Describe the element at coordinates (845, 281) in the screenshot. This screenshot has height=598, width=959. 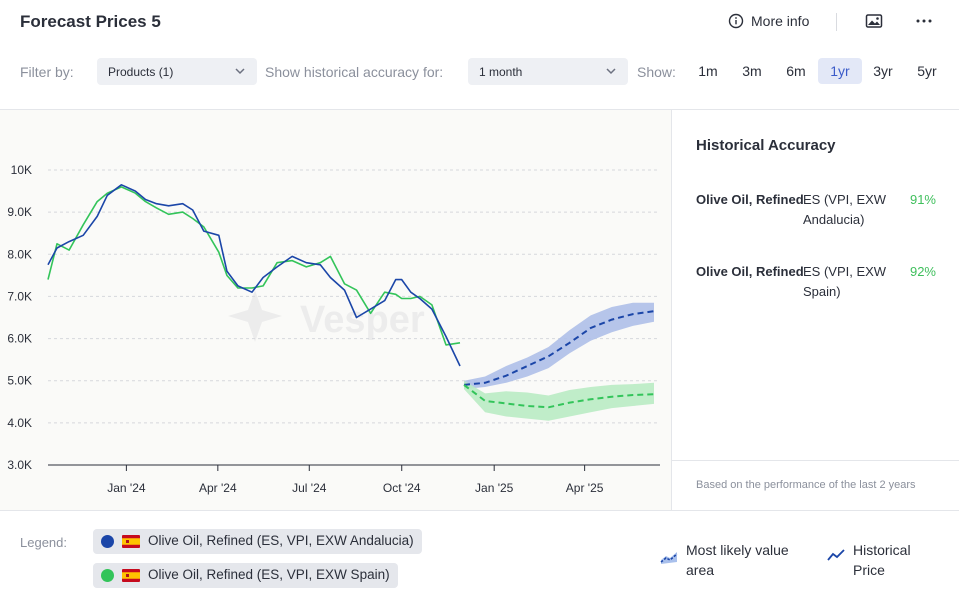
I see `accuracy-product-region: ES (VPI, EXW Spain)` at that location.